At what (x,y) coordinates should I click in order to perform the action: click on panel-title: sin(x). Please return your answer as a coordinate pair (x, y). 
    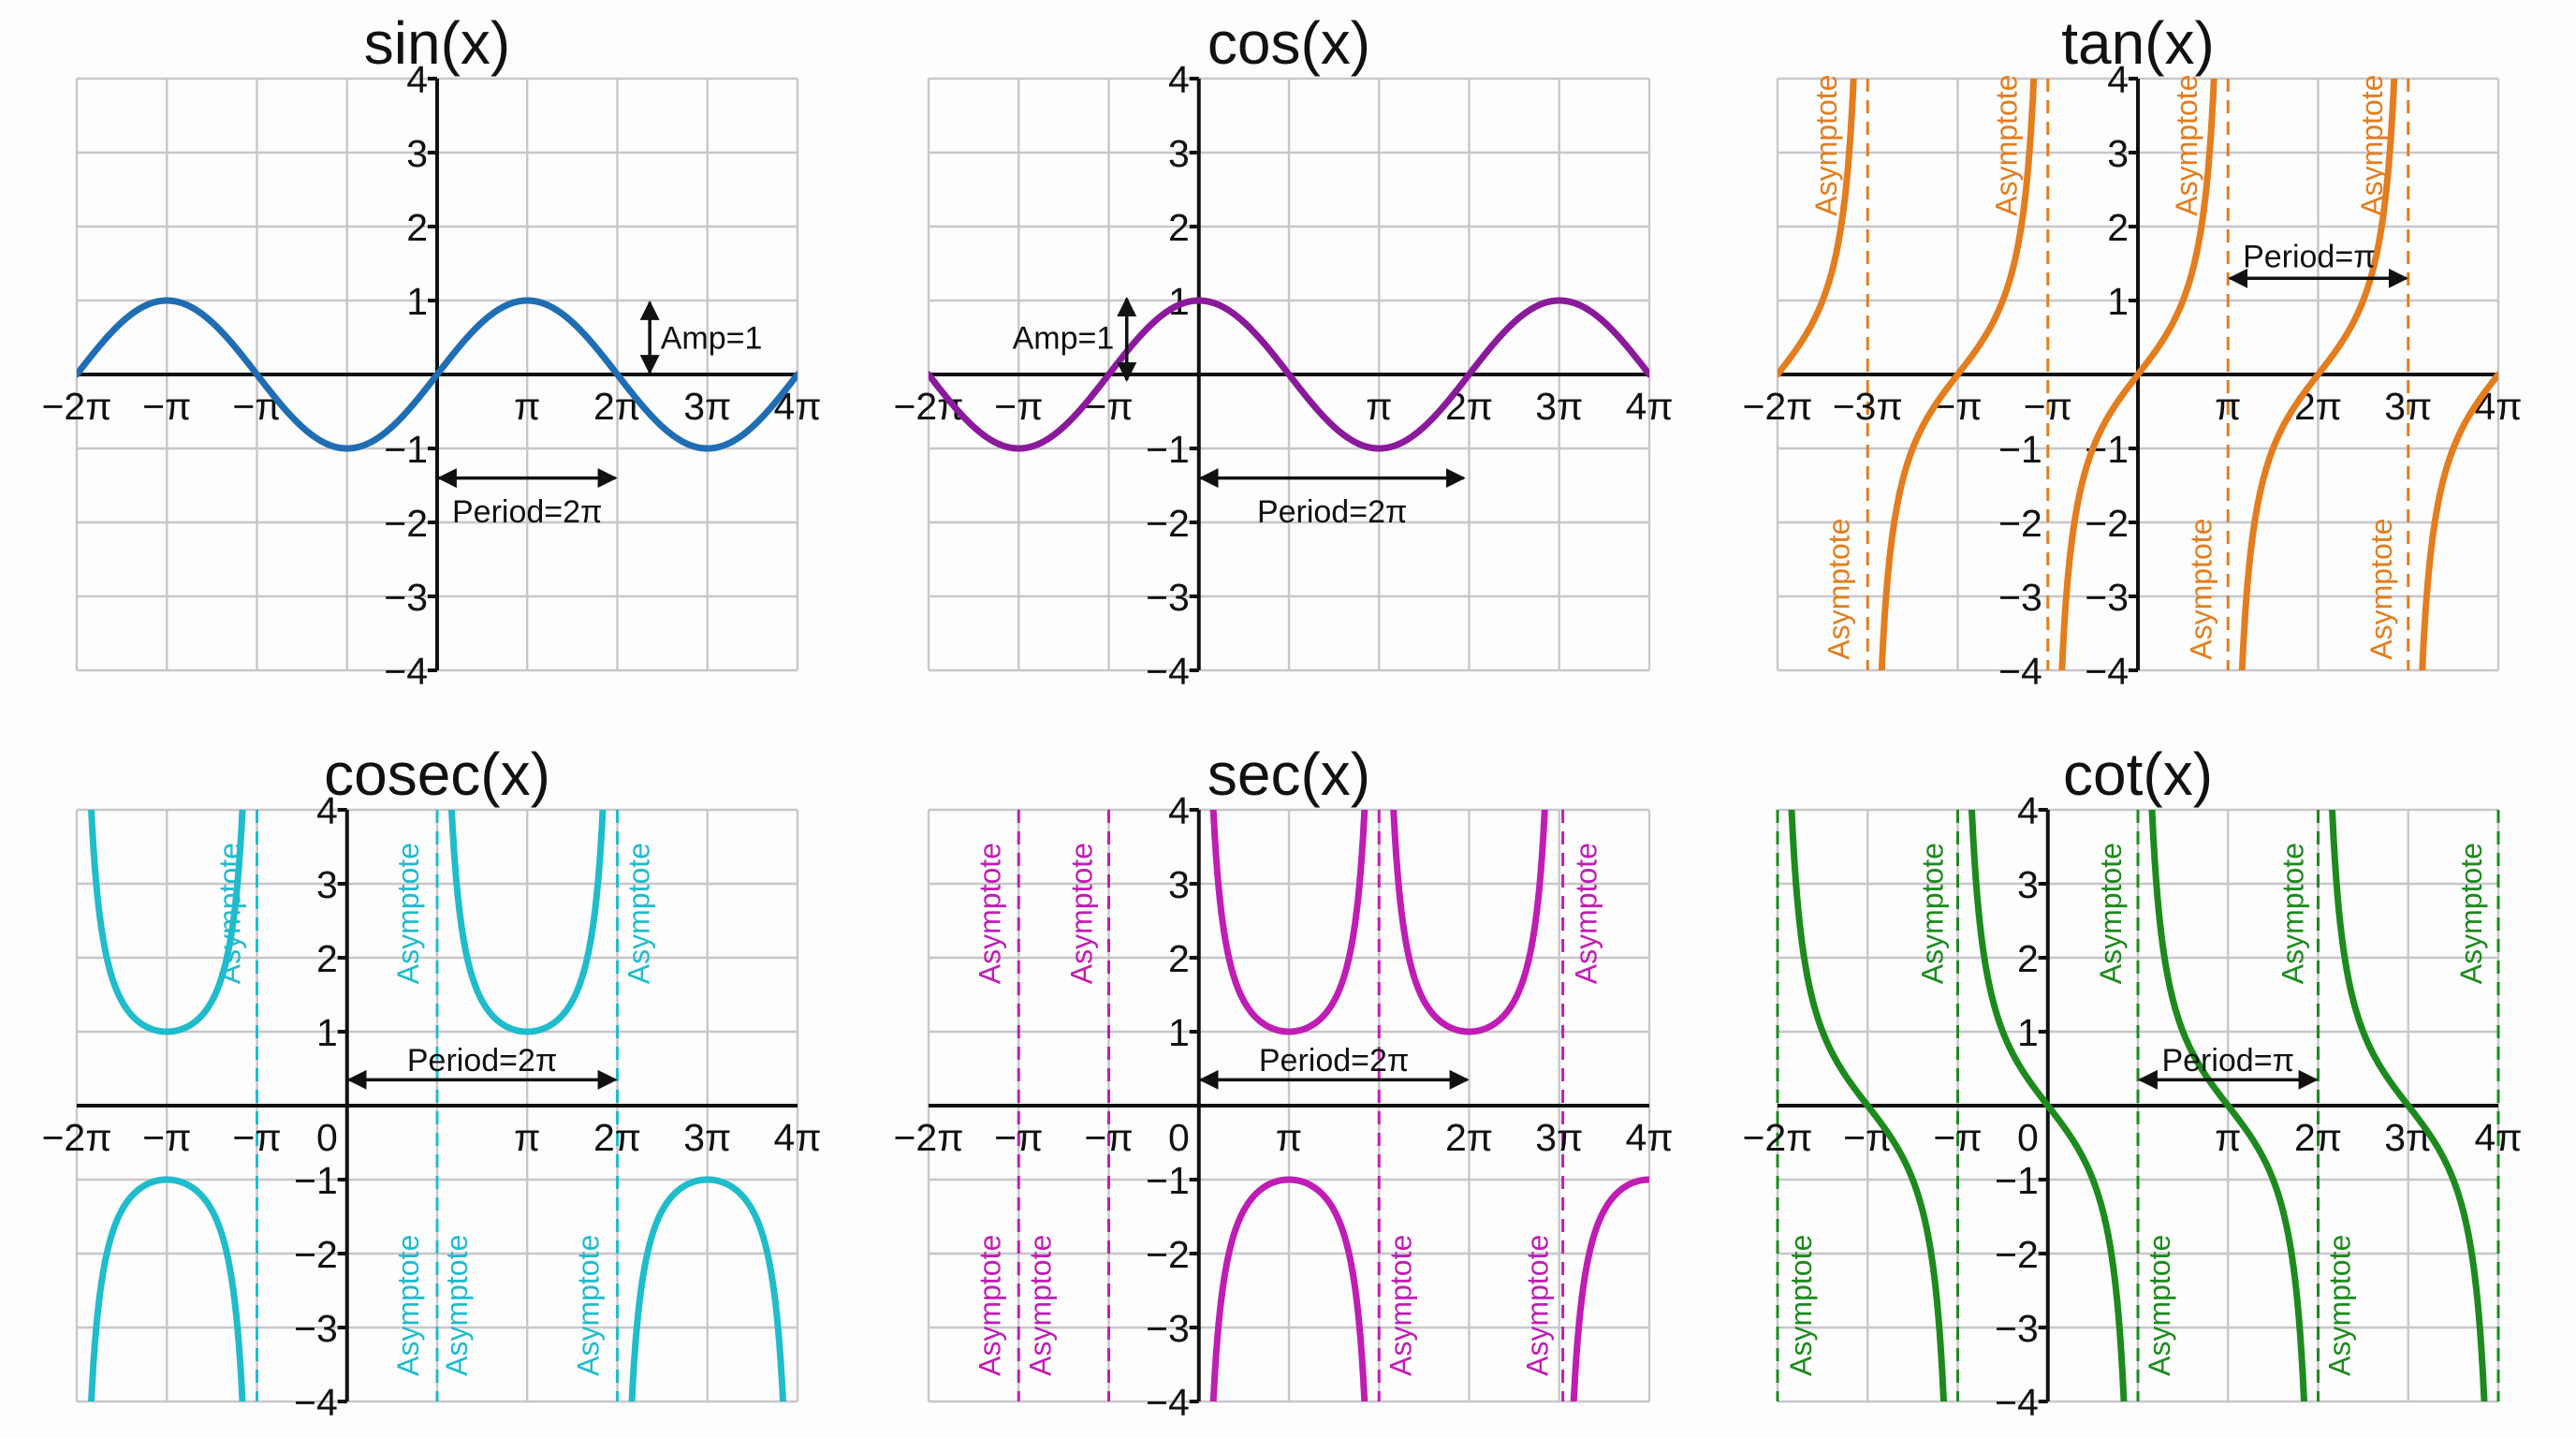
    Looking at the image, I should click on (437, 43).